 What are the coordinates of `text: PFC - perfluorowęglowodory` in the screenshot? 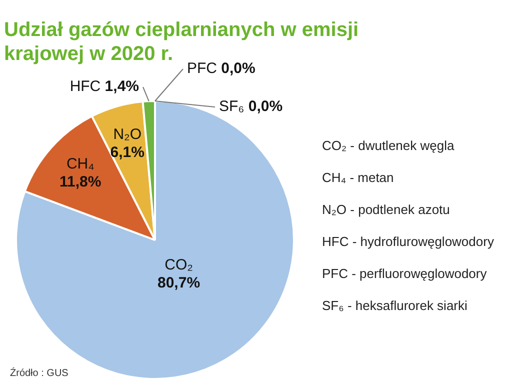 It's located at (405, 274).